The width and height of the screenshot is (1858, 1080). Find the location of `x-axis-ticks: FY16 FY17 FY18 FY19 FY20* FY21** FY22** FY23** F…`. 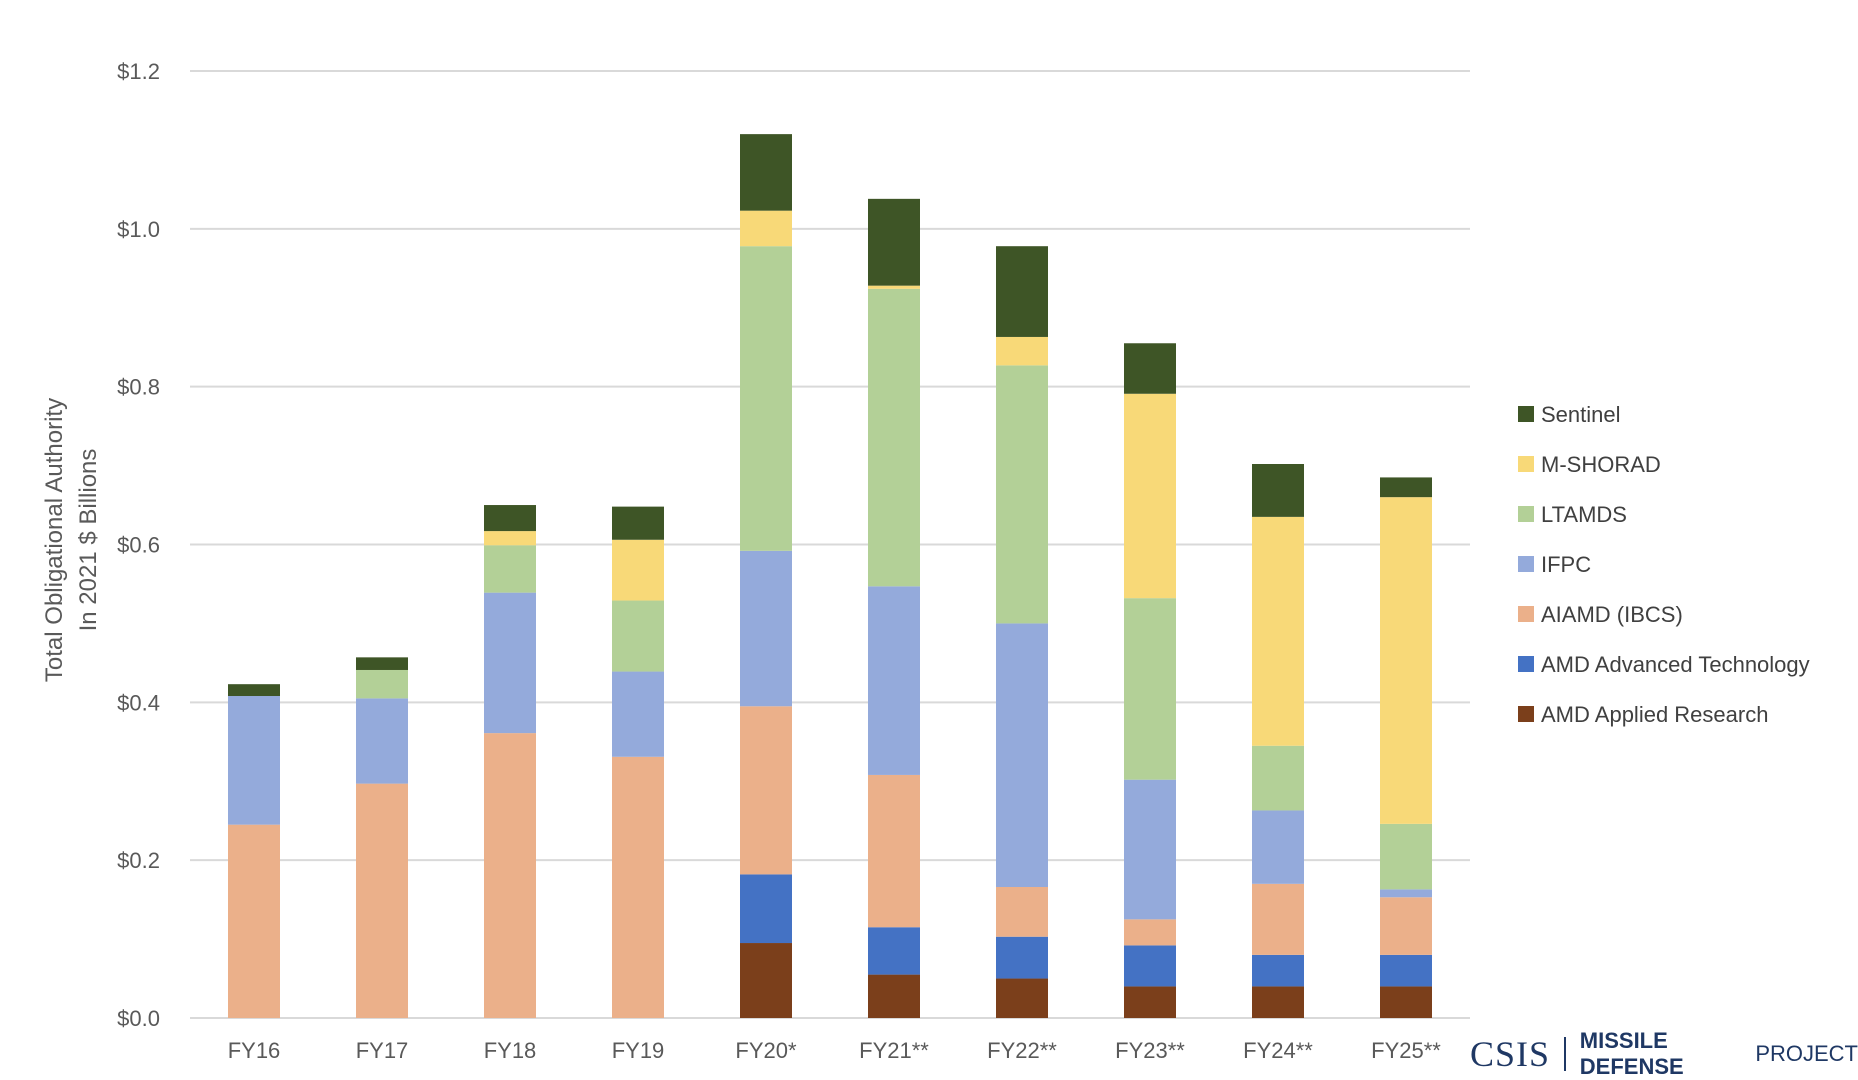

x-axis-ticks: FY16 FY17 FY18 FY19 FY20* FY21** FY22** FY23** F… is located at coordinates (835, 1050).